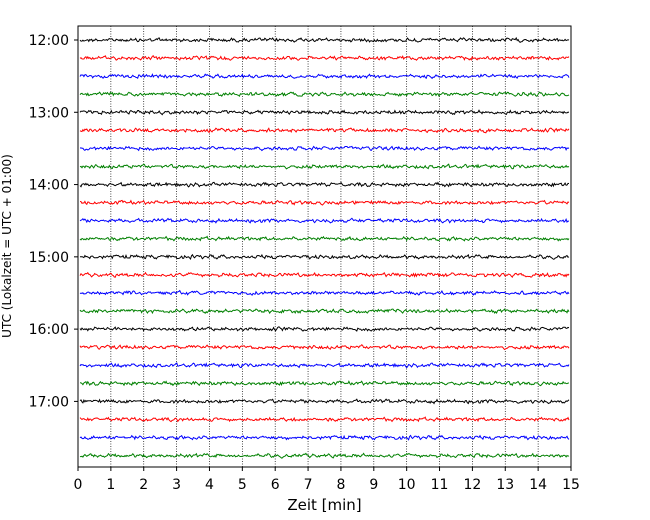 Image resolution: width=650 pixels, height=520 pixels. Describe the element at coordinates (49, 402) in the screenshot. I see `y-tick-label-1700: 17:00` at that location.